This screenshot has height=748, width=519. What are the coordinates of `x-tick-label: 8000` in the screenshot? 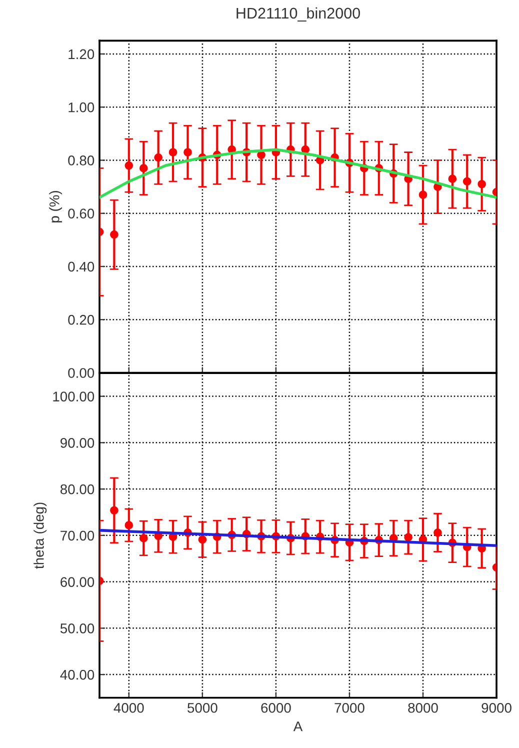 It's located at (423, 707).